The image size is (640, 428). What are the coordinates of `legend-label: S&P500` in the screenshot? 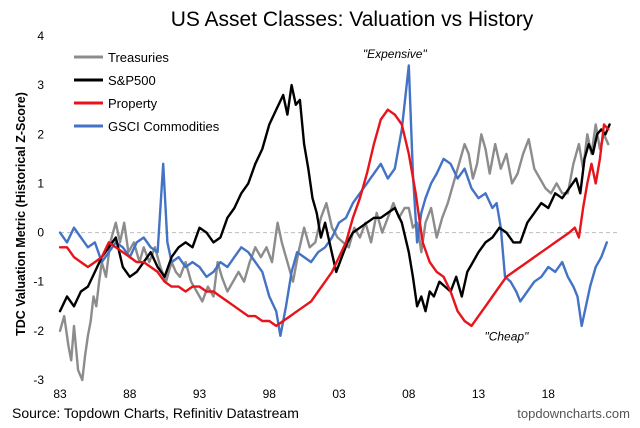 It's located at (132, 80).